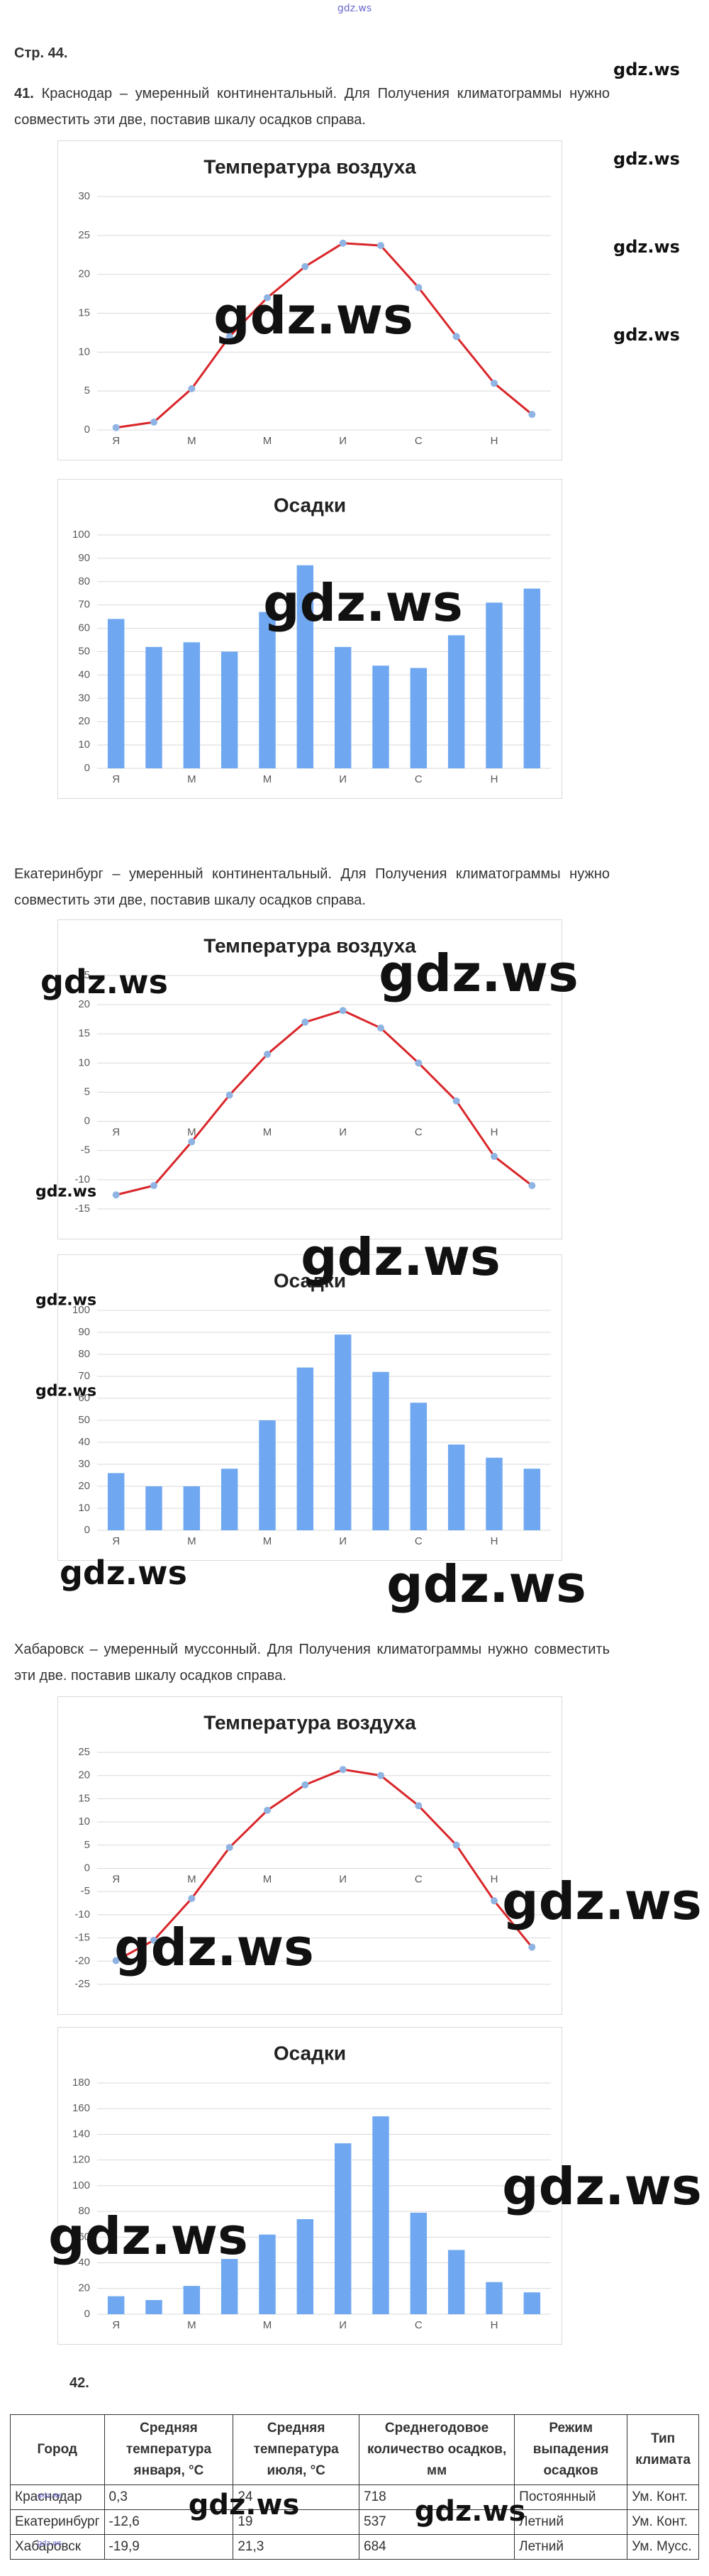 The image size is (709, 2576). I want to click on table-cell: Постоянный, so click(571, 2497).